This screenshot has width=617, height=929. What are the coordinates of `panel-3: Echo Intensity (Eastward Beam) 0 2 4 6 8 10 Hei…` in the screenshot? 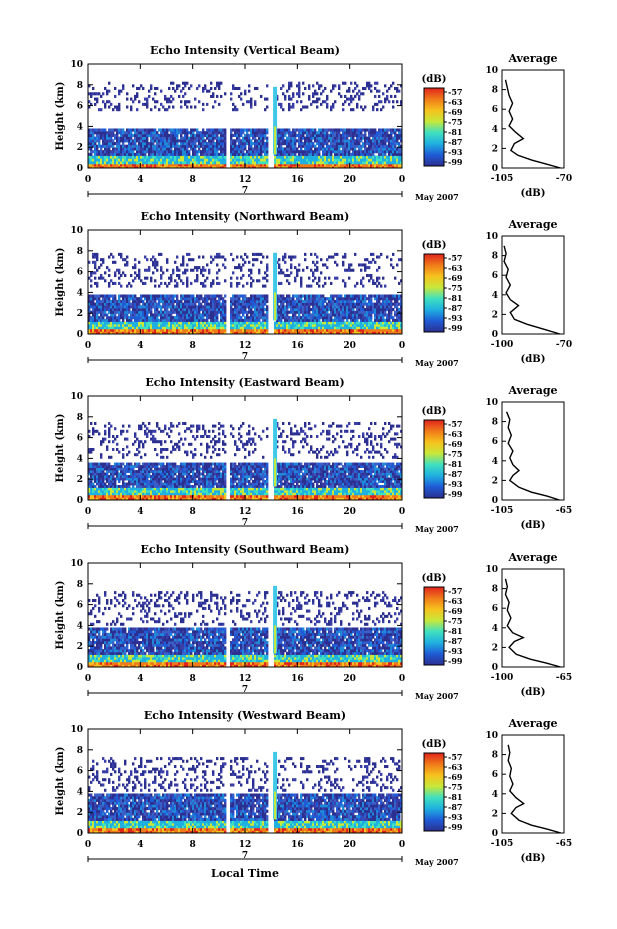 It's located at (313, 455).